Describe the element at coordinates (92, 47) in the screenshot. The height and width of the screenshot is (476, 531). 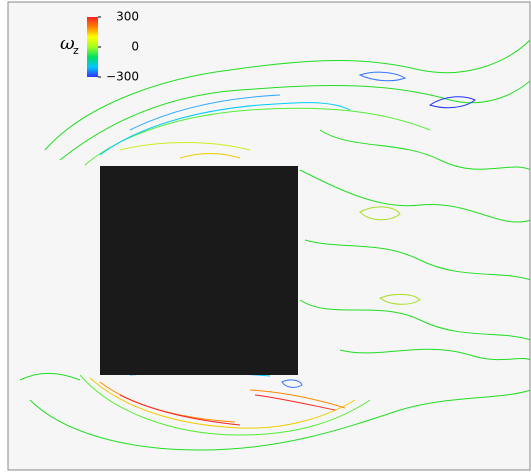
I see `colorbar` at that location.